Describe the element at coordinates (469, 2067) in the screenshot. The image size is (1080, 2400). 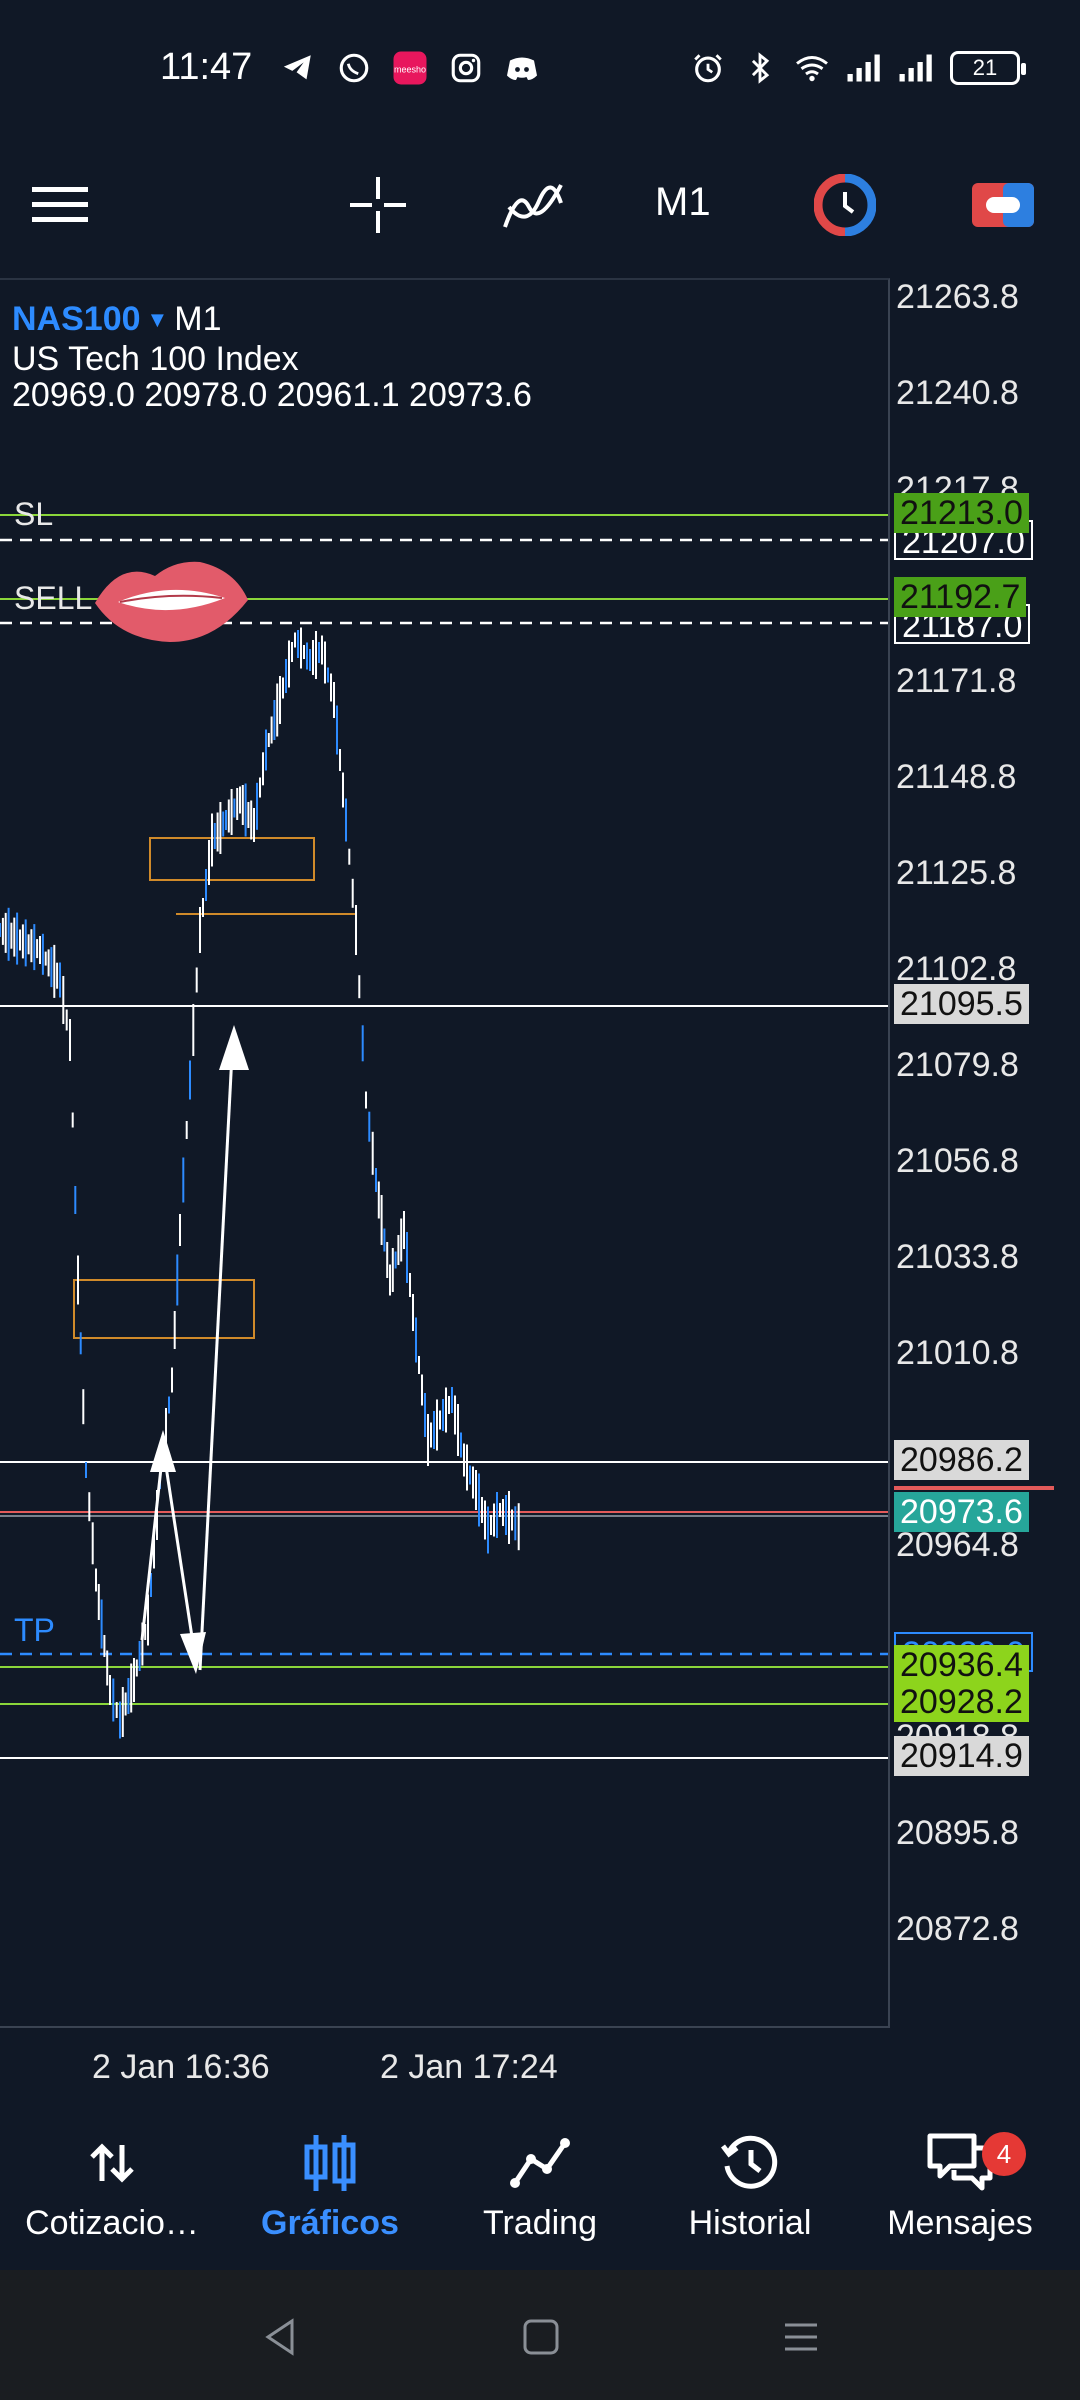
I see `time-tick: 2 Jan 17:24` at that location.